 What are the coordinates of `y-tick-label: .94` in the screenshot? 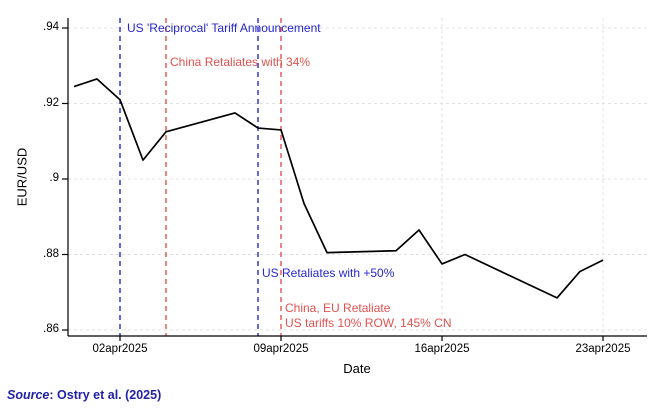 It's located at (51, 27).